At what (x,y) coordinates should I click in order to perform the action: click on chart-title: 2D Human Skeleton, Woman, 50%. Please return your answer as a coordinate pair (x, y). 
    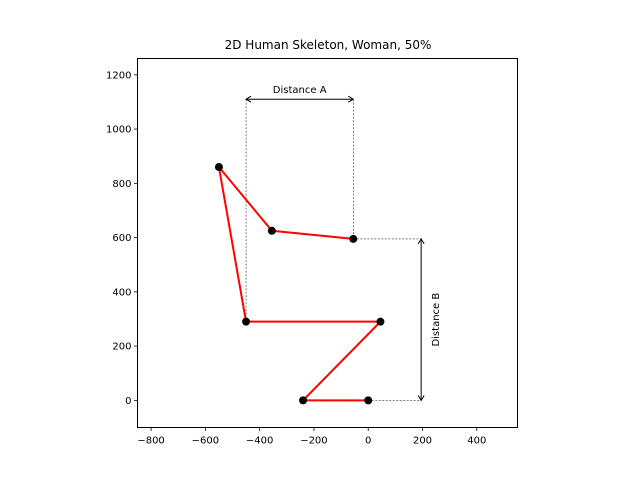
    Looking at the image, I should click on (328, 45).